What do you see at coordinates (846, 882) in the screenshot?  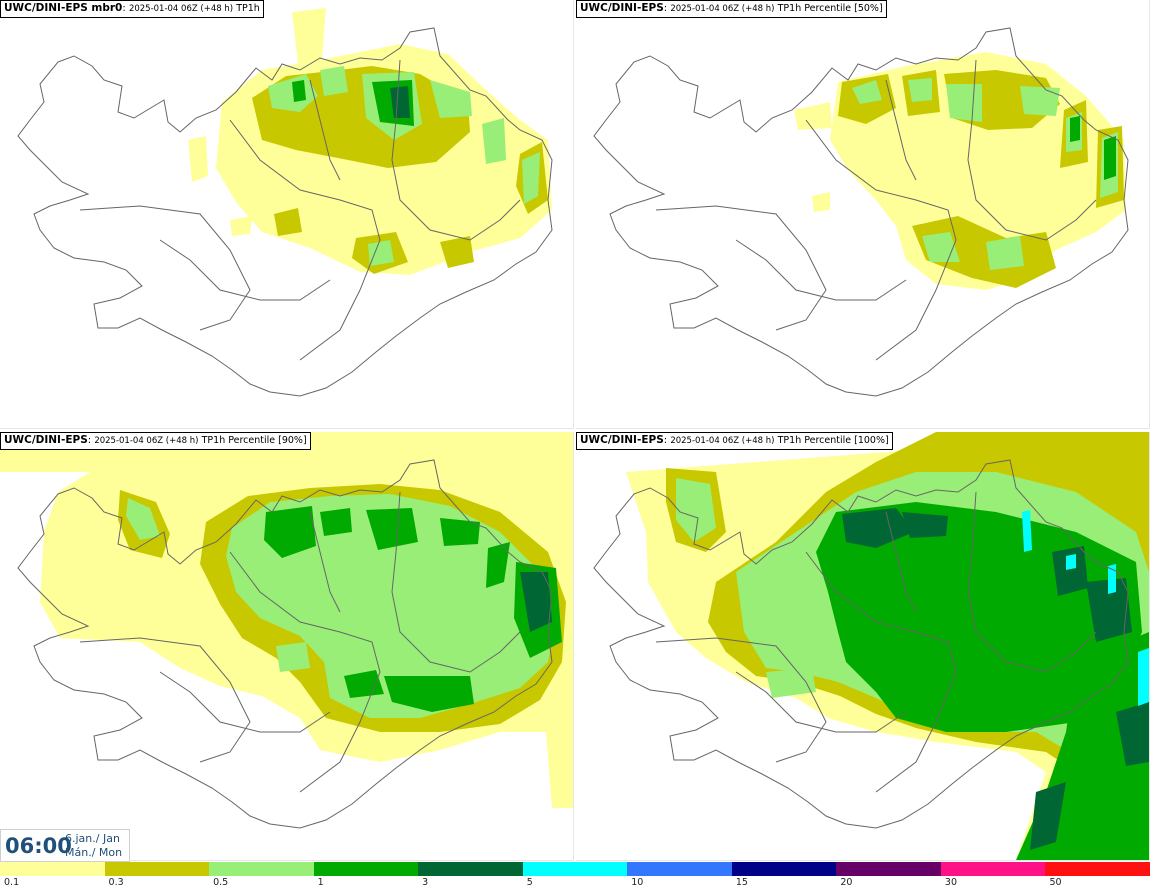 I see `legend-tick-label: 20` at bounding box center [846, 882].